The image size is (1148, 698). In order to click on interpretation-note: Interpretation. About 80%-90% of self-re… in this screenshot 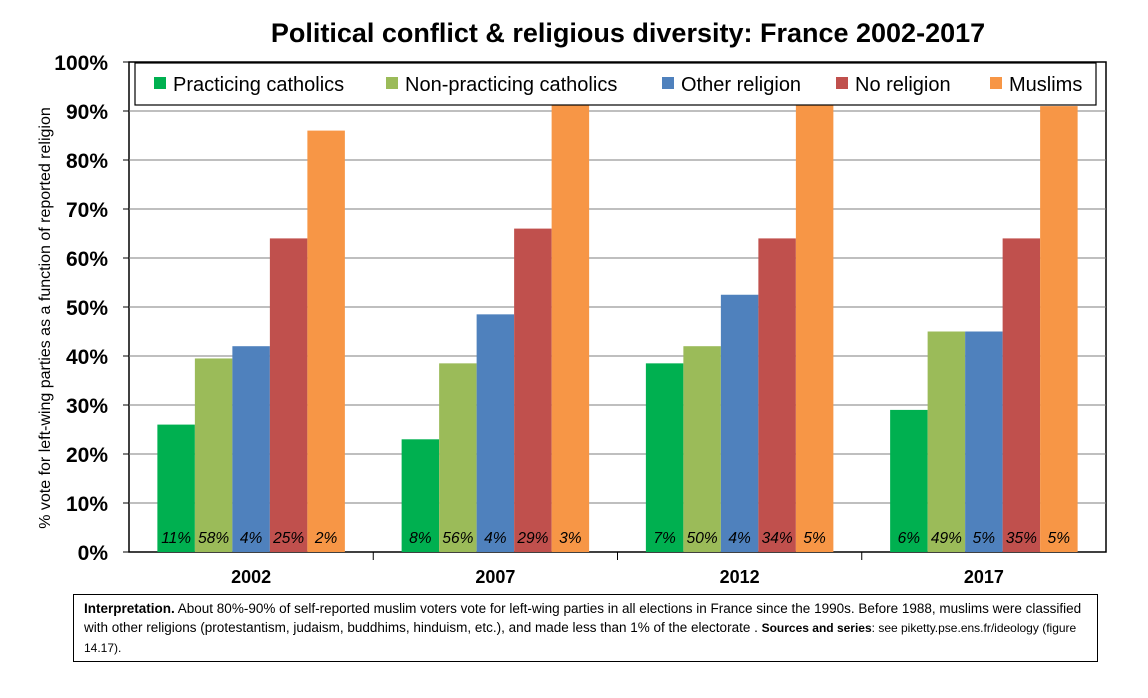, I will do `click(585, 628)`.